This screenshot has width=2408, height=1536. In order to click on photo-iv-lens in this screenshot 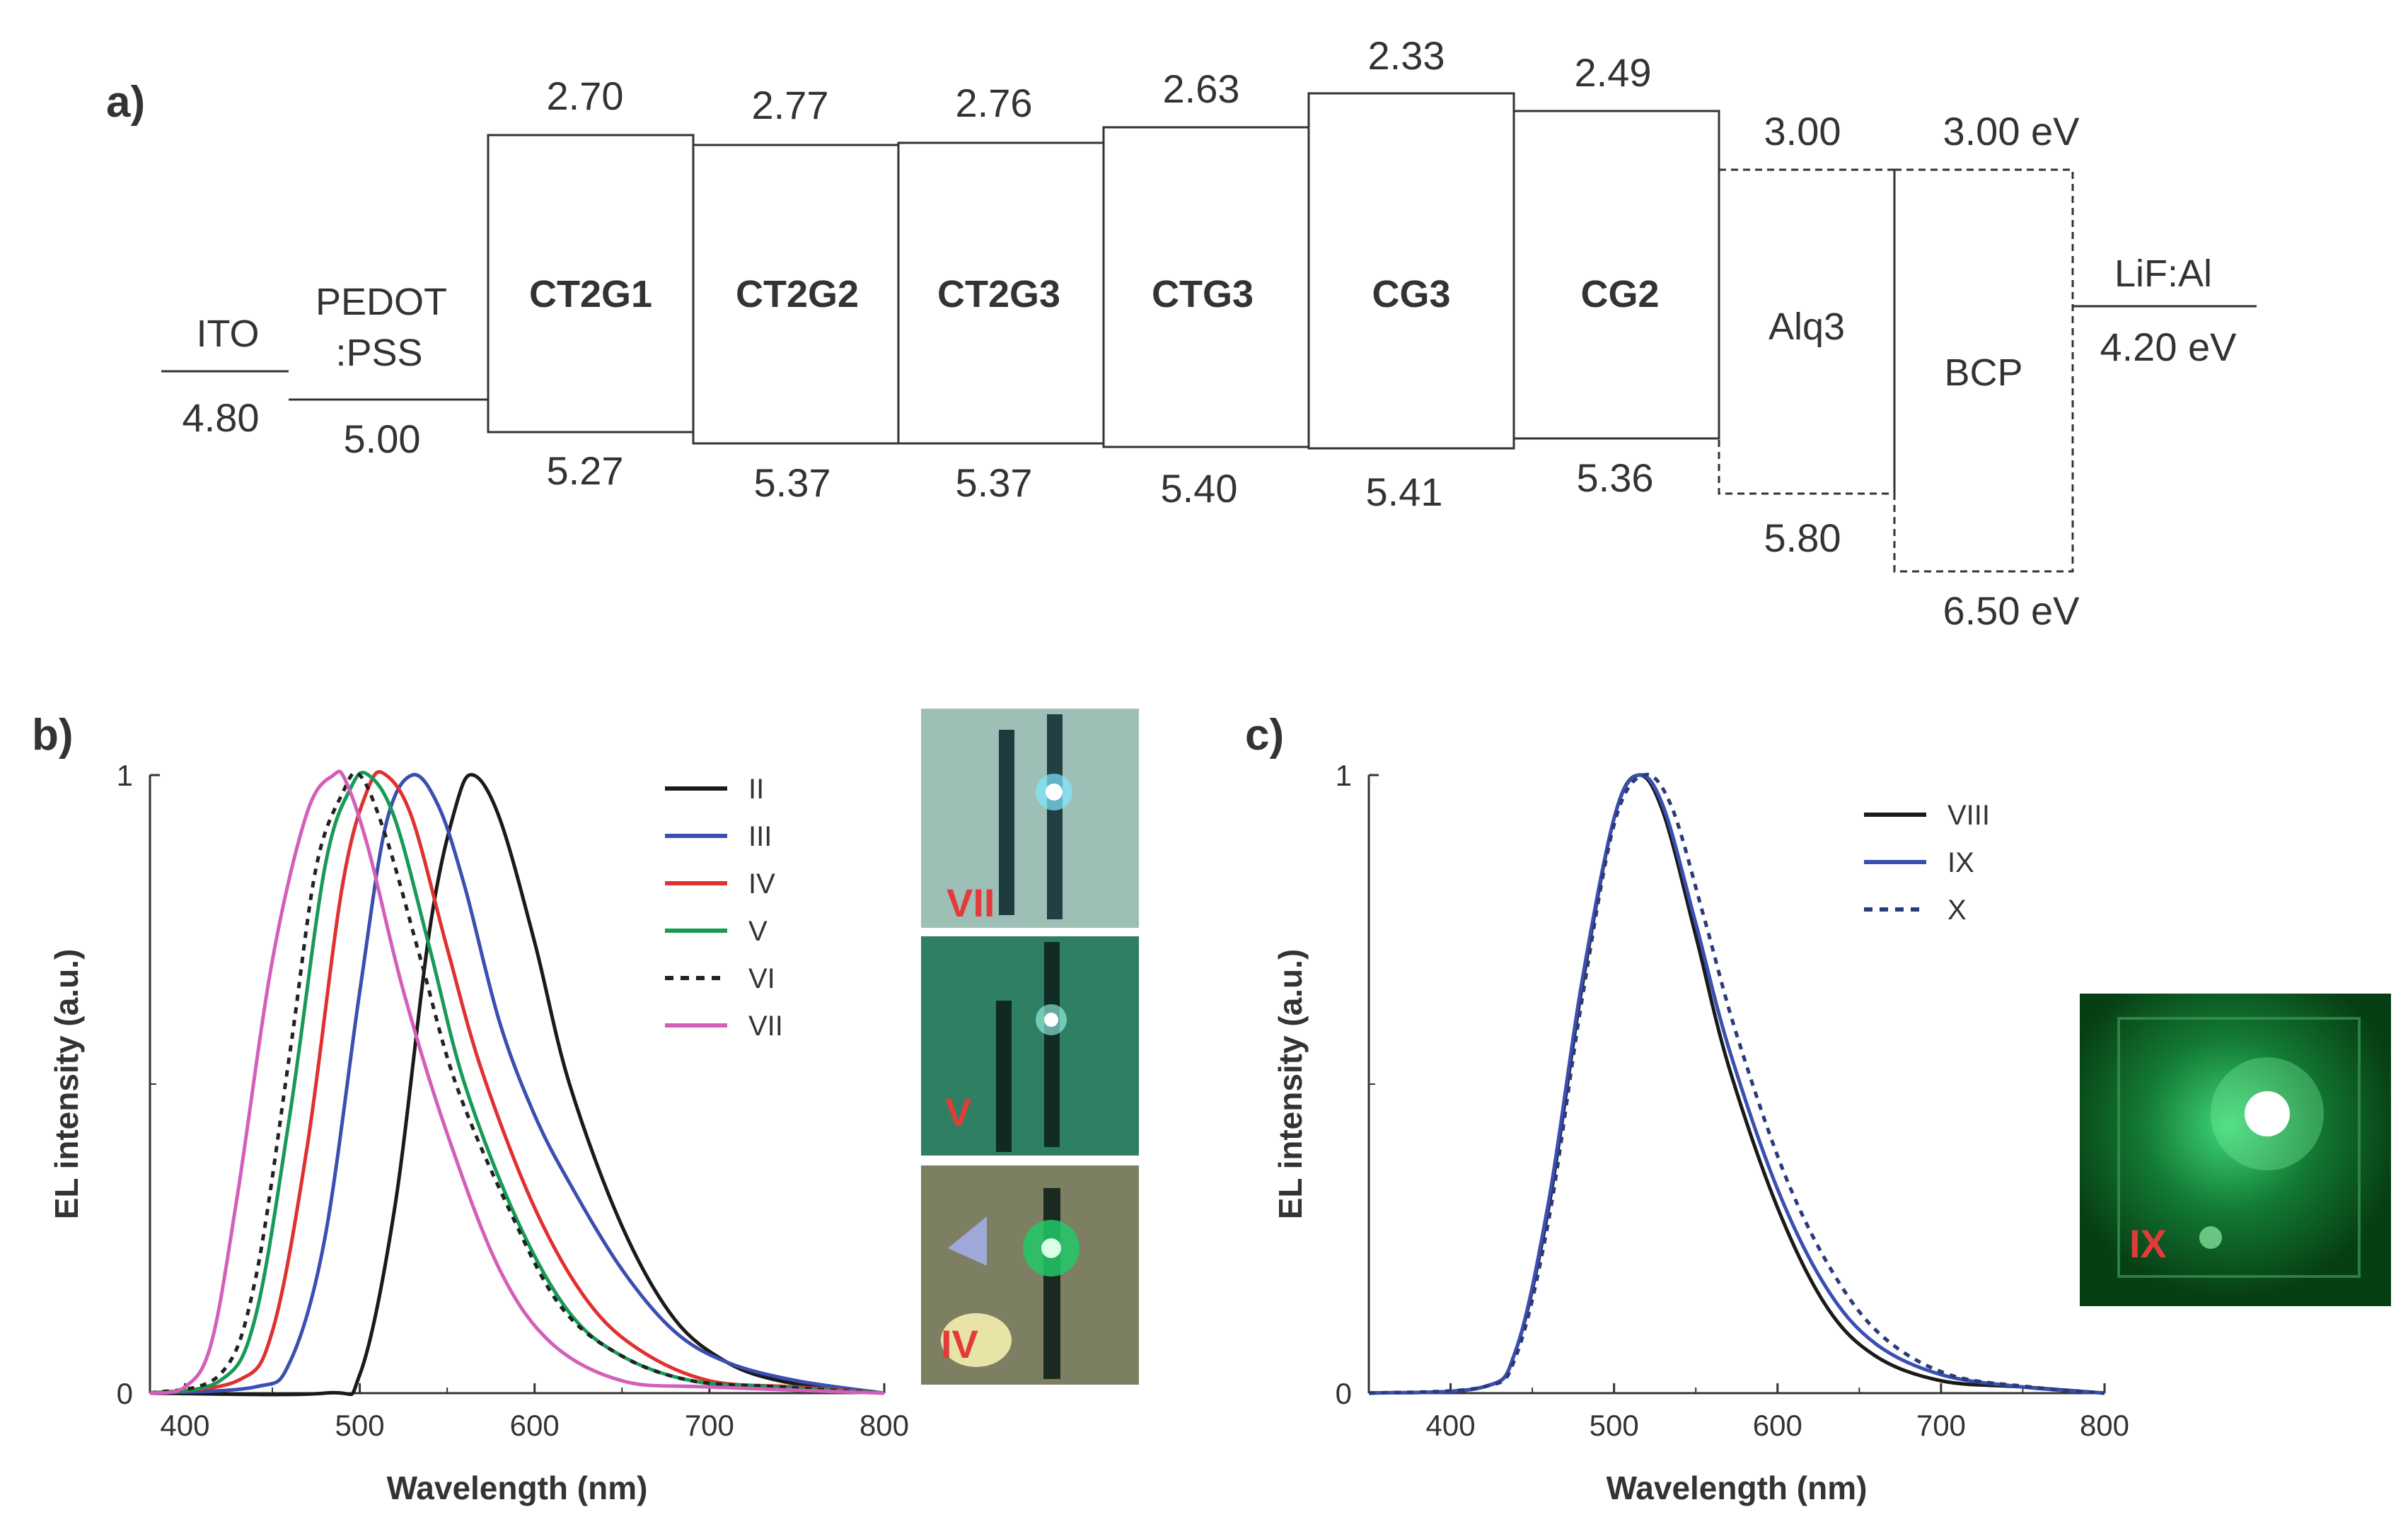, I will do `click(976, 1340)`.